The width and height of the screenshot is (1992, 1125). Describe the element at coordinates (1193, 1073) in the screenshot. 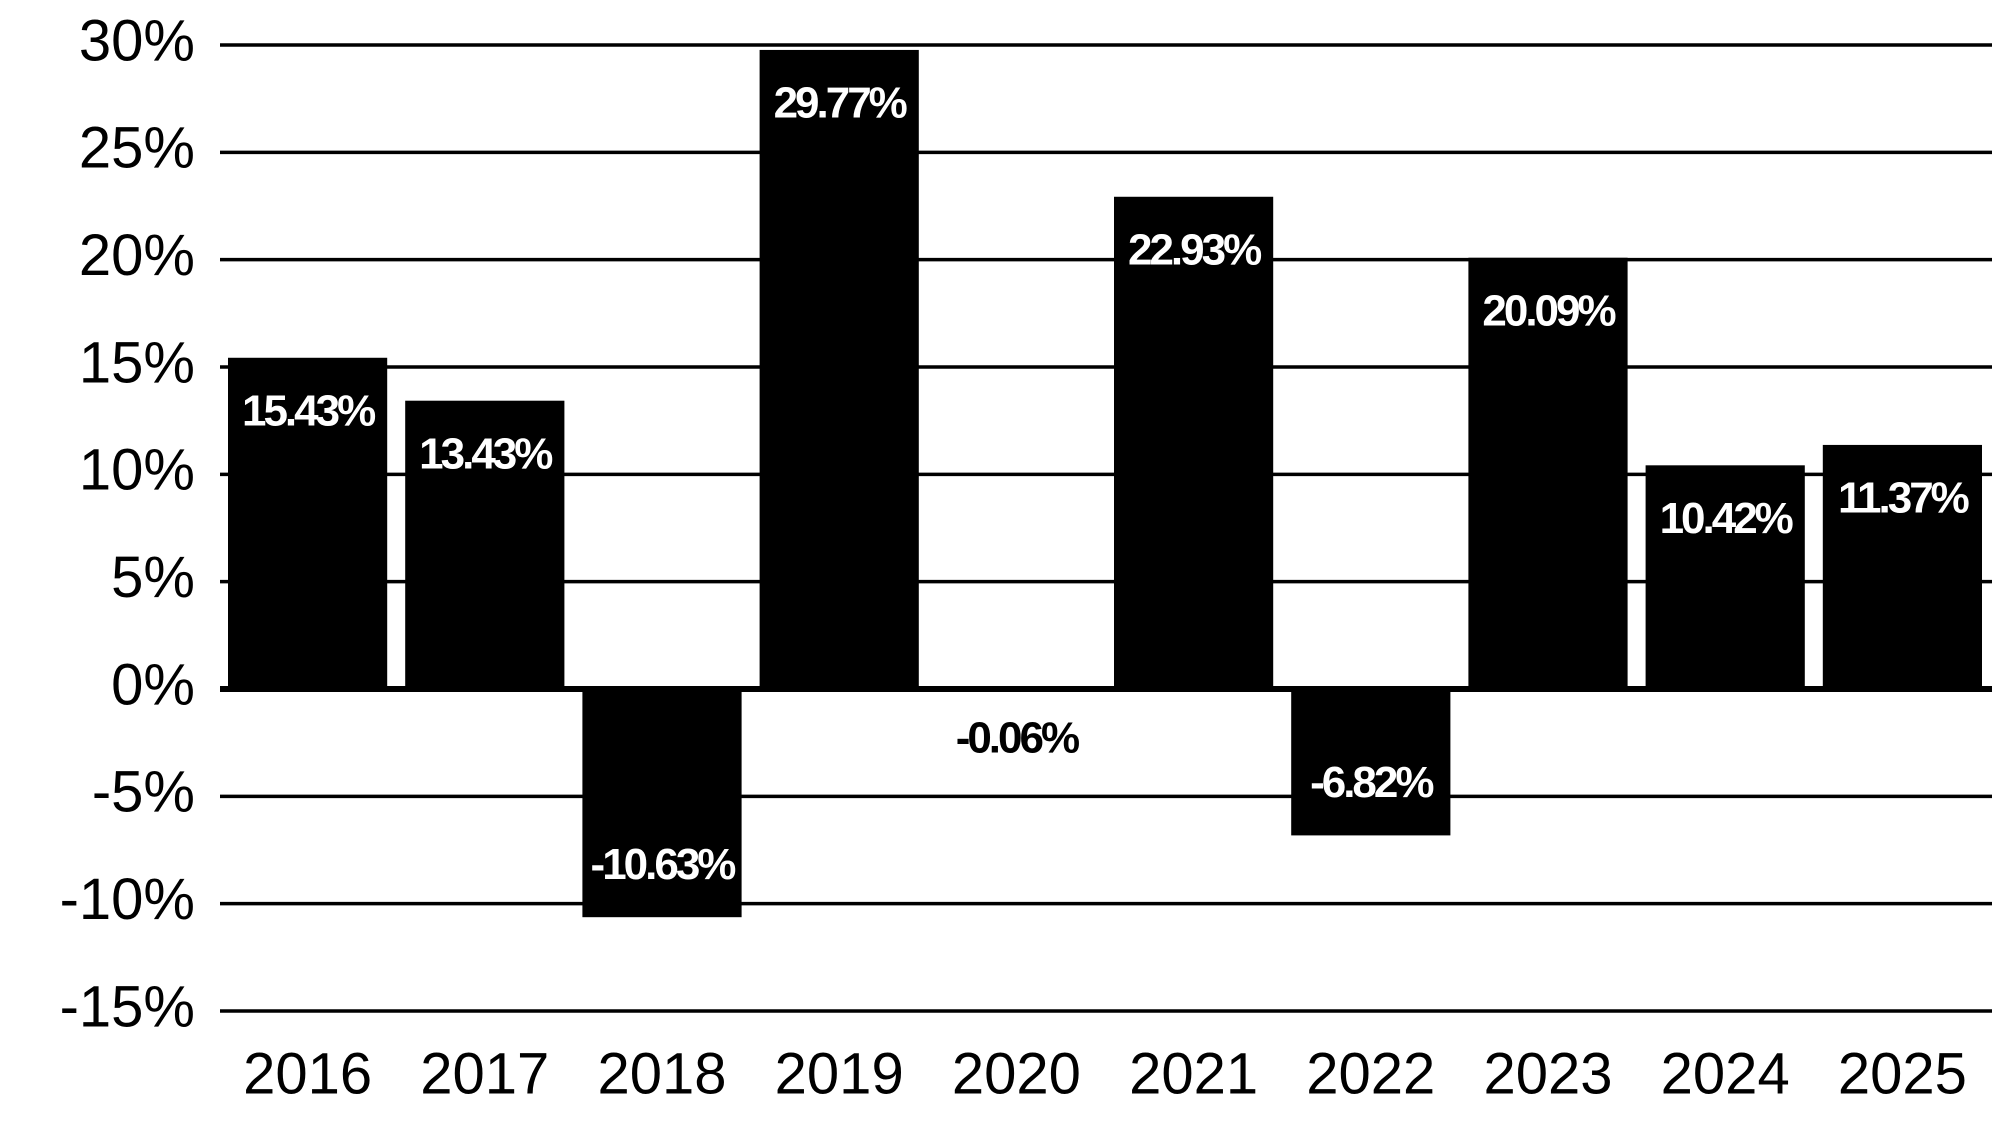

I see `x-tick-label: 2021` at that location.